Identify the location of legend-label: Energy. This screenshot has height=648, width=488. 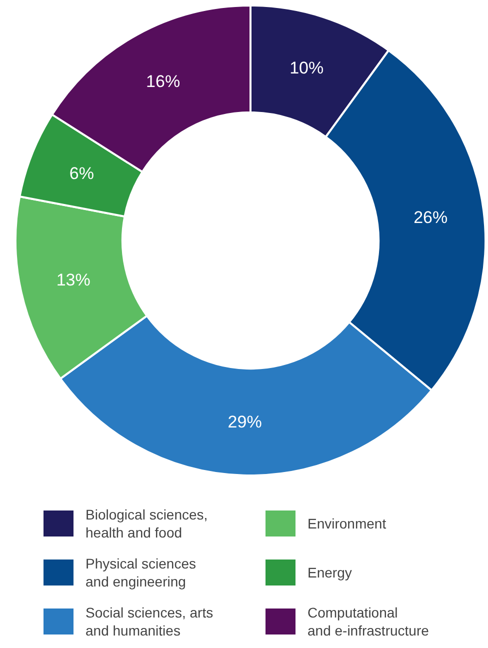
(330, 572).